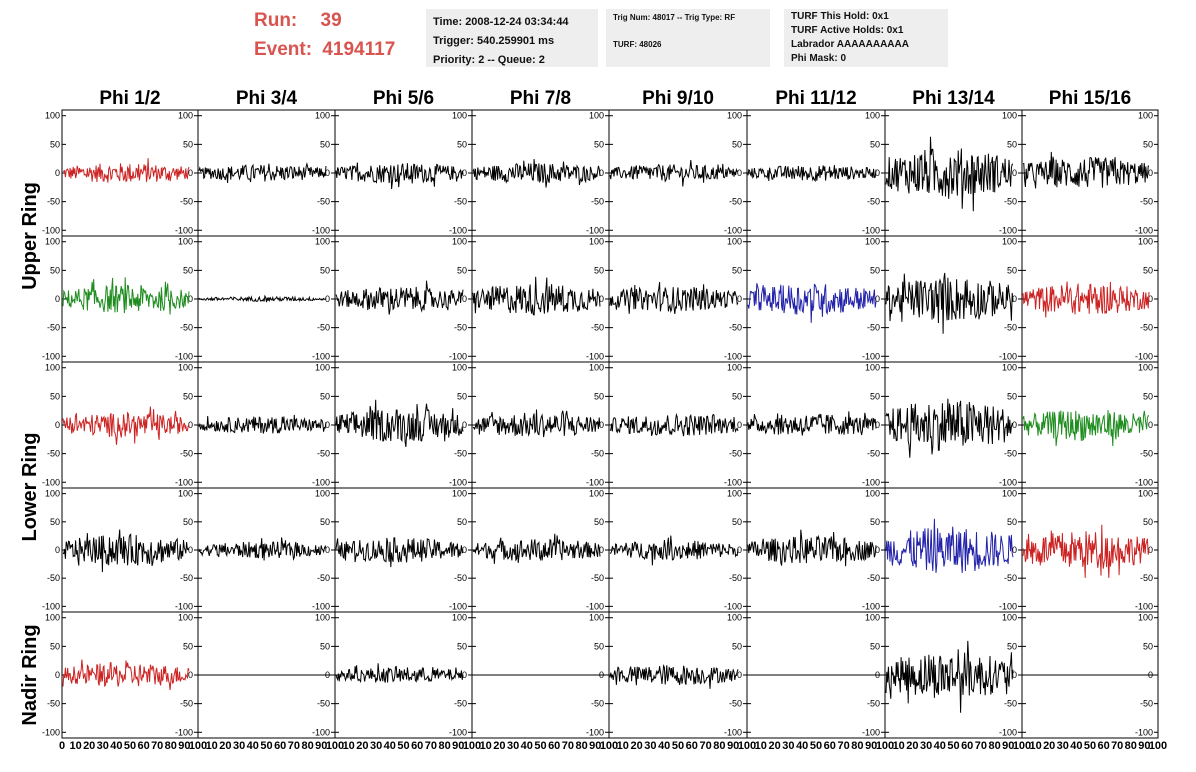  What do you see at coordinates (276, 20) in the screenshot?
I see `run-label: Run:` at bounding box center [276, 20].